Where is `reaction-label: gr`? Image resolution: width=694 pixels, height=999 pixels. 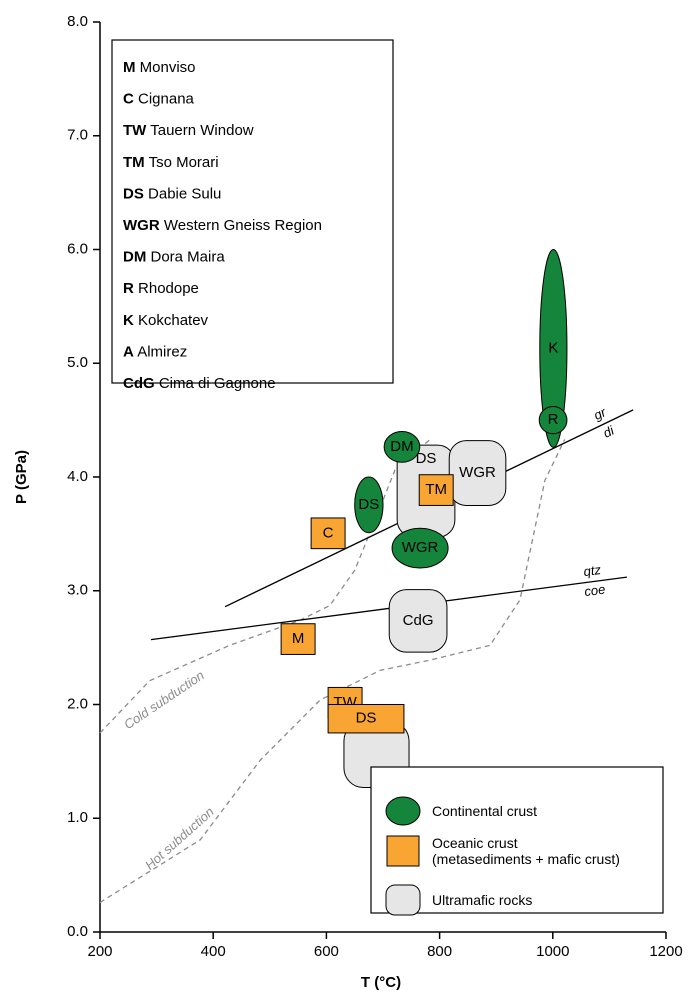 reaction-label: gr is located at coordinates (600, 413).